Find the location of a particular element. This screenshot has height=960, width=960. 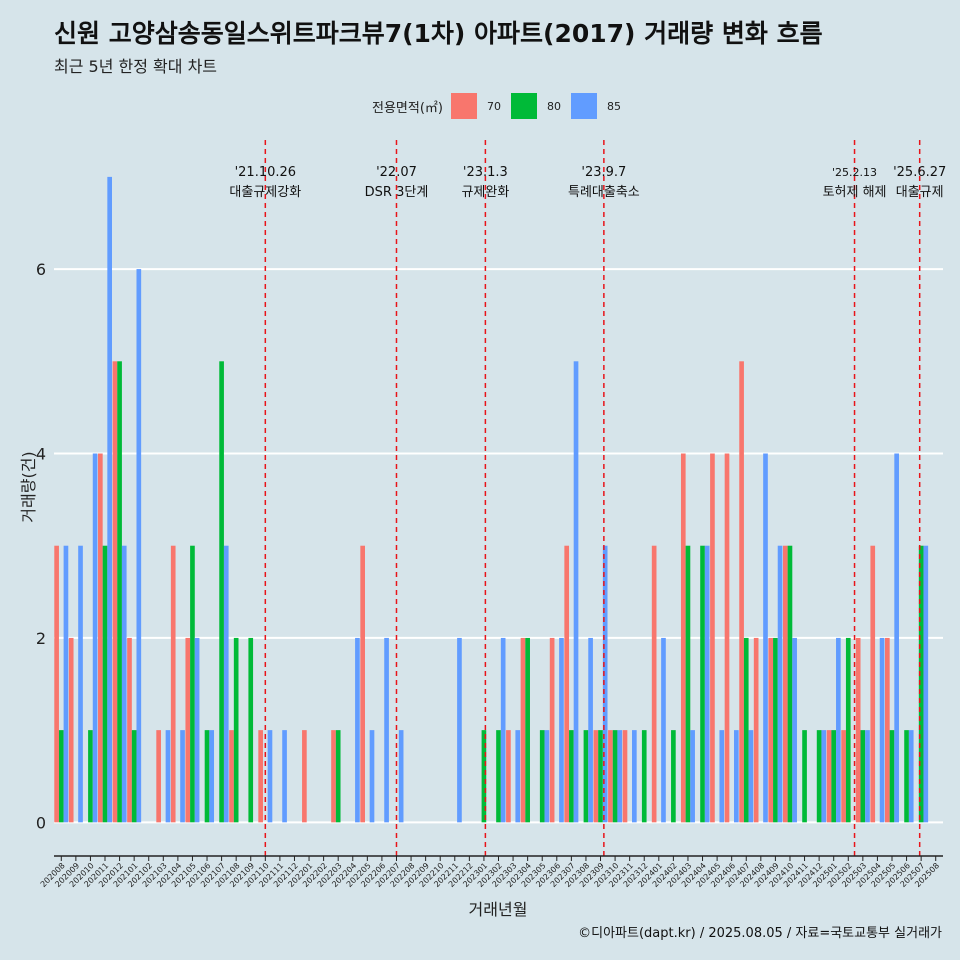

event-date-3: '23.9.7 is located at coordinates (603, 172).